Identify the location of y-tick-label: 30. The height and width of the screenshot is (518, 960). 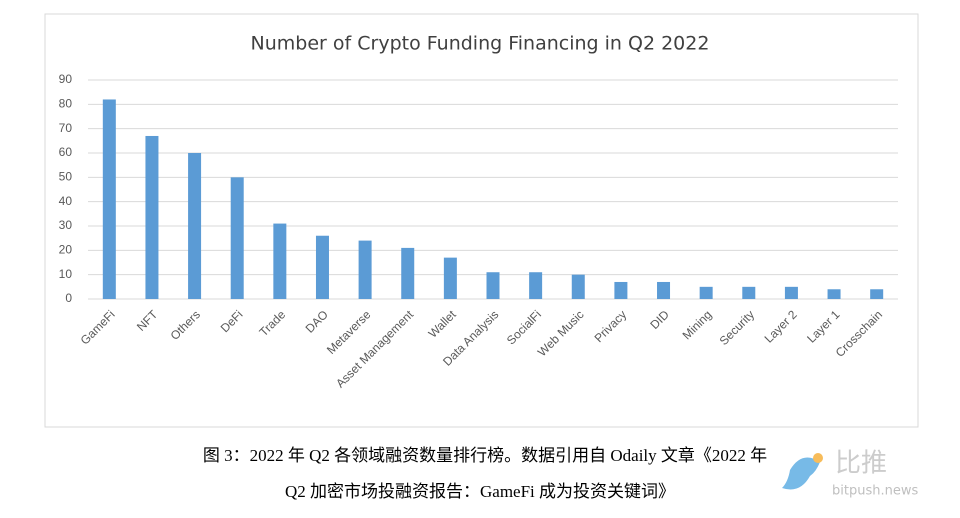
(66, 225).